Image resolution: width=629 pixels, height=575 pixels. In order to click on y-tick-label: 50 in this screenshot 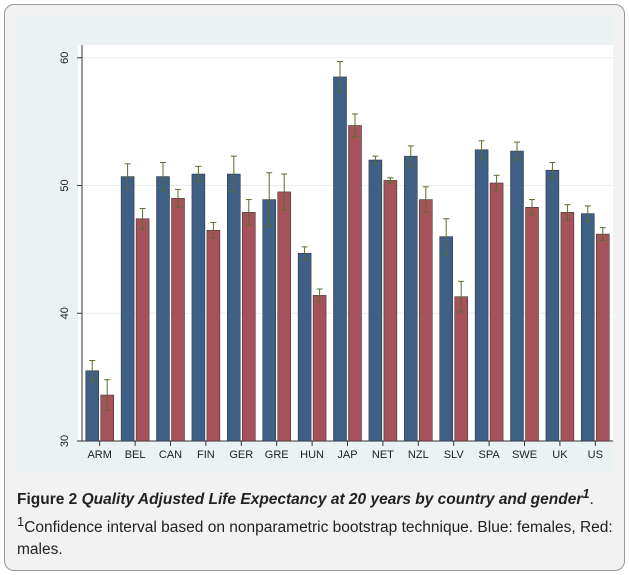, I will do `click(65, 185)`.